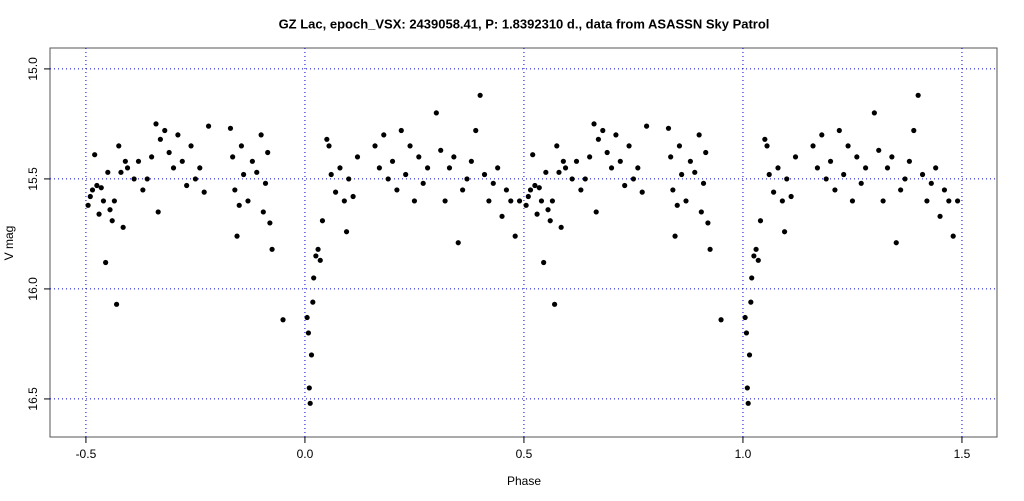  I want to click on y-tick-label: 15.0, so click(33, 69).